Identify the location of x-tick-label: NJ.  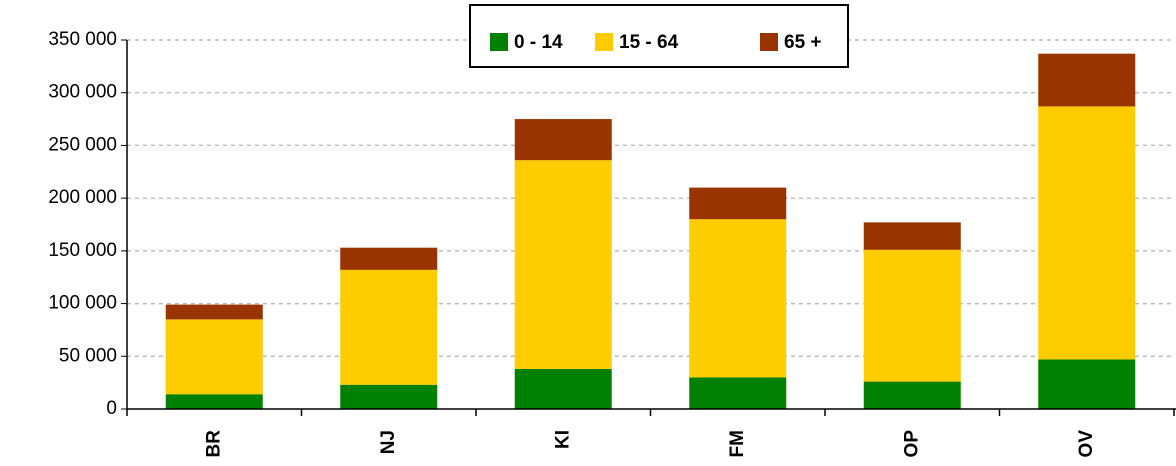
(388, 442).